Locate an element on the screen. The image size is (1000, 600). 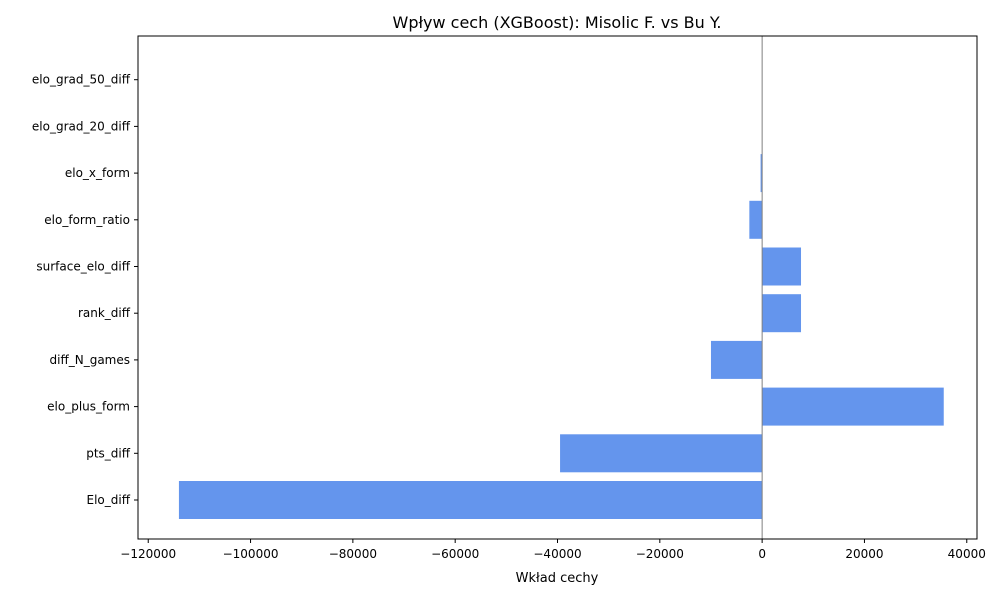
y-tick-label: elo_grad_20_diff is located at coordinates (81, 126).